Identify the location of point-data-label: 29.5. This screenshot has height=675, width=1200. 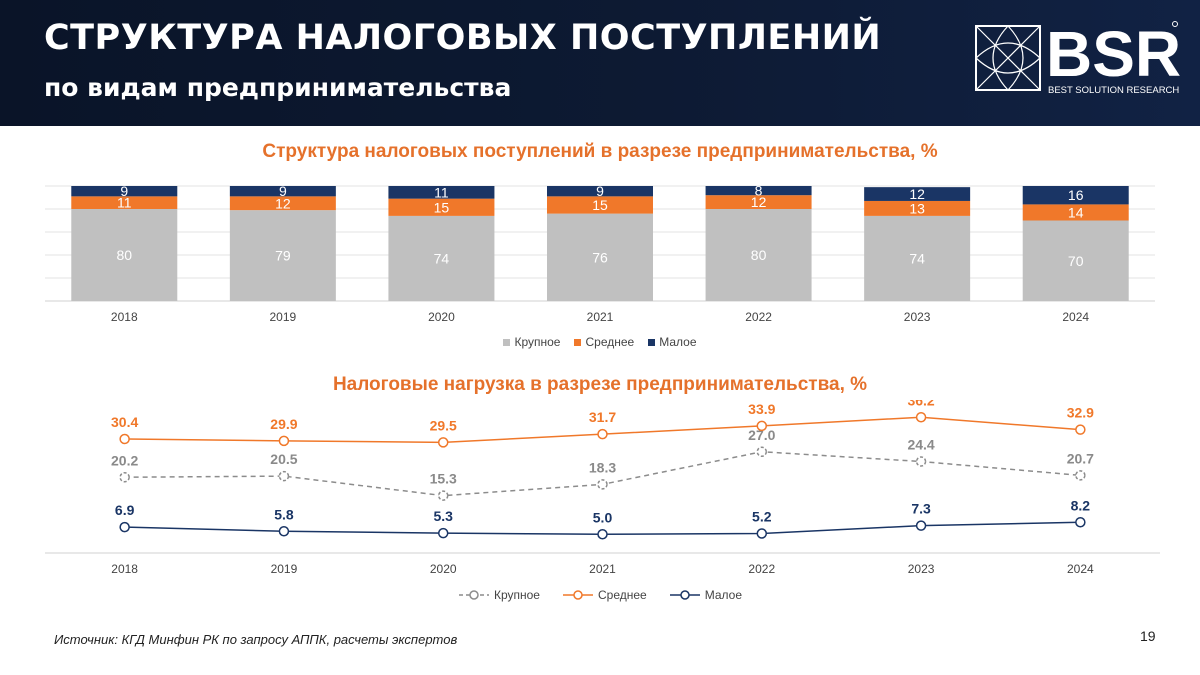
(443, 425).